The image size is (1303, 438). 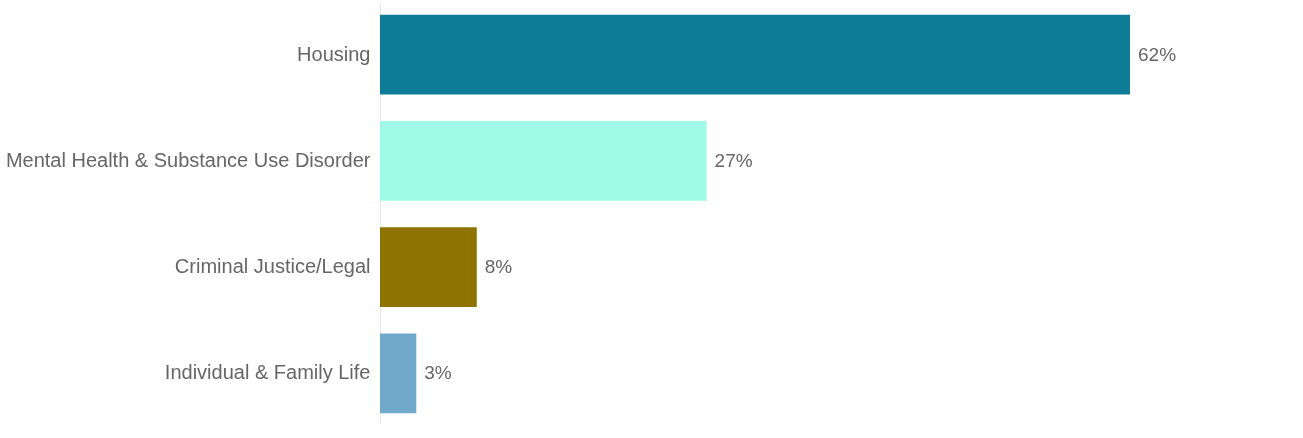 What do you see at coordinates (267, 372) in the screenshot?
I see `y-tick-label: Individual & Family Life` at bounding box center [267, 372].